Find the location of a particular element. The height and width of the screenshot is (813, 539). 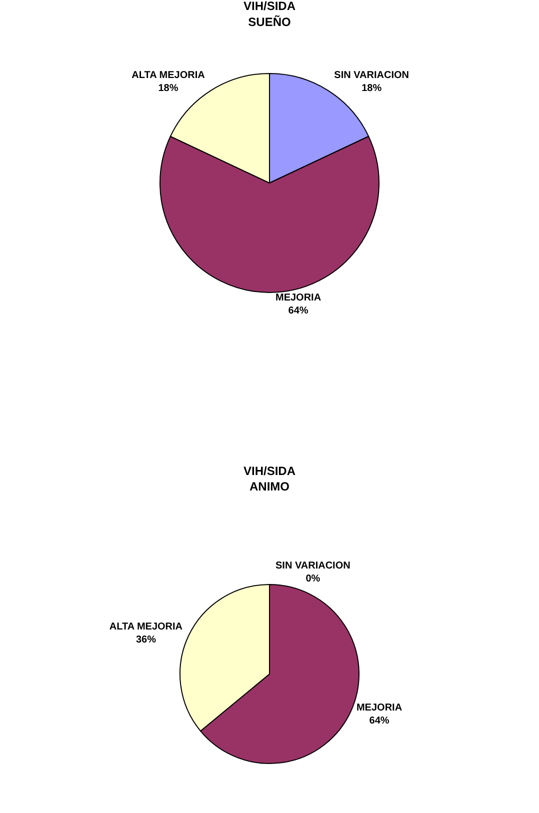

text: 0% is located at coordinates (313, 579).